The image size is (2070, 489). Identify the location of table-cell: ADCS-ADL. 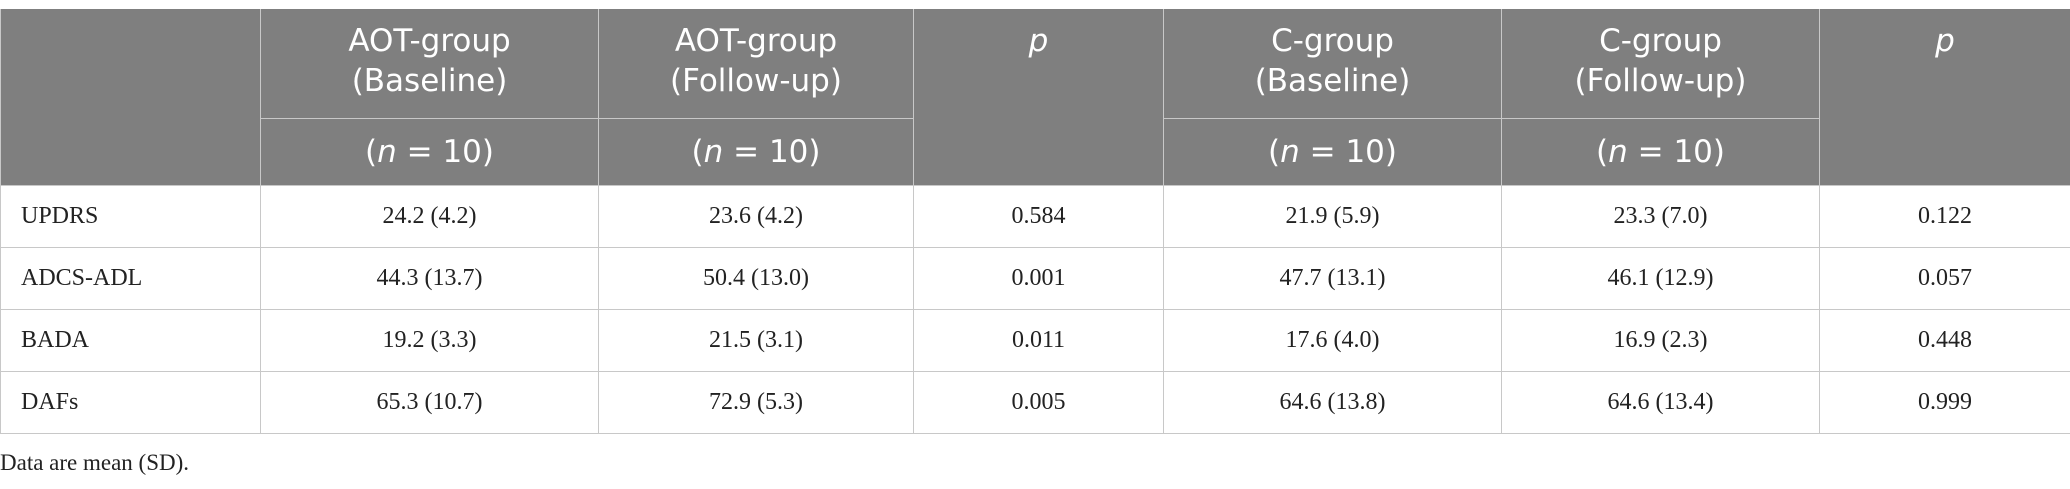
(130, 278).